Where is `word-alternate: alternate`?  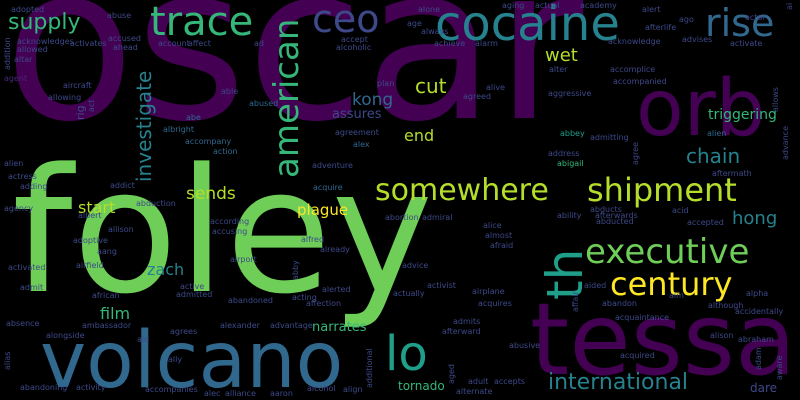
word-alternate: alternate is located at coordinates (474, 391).